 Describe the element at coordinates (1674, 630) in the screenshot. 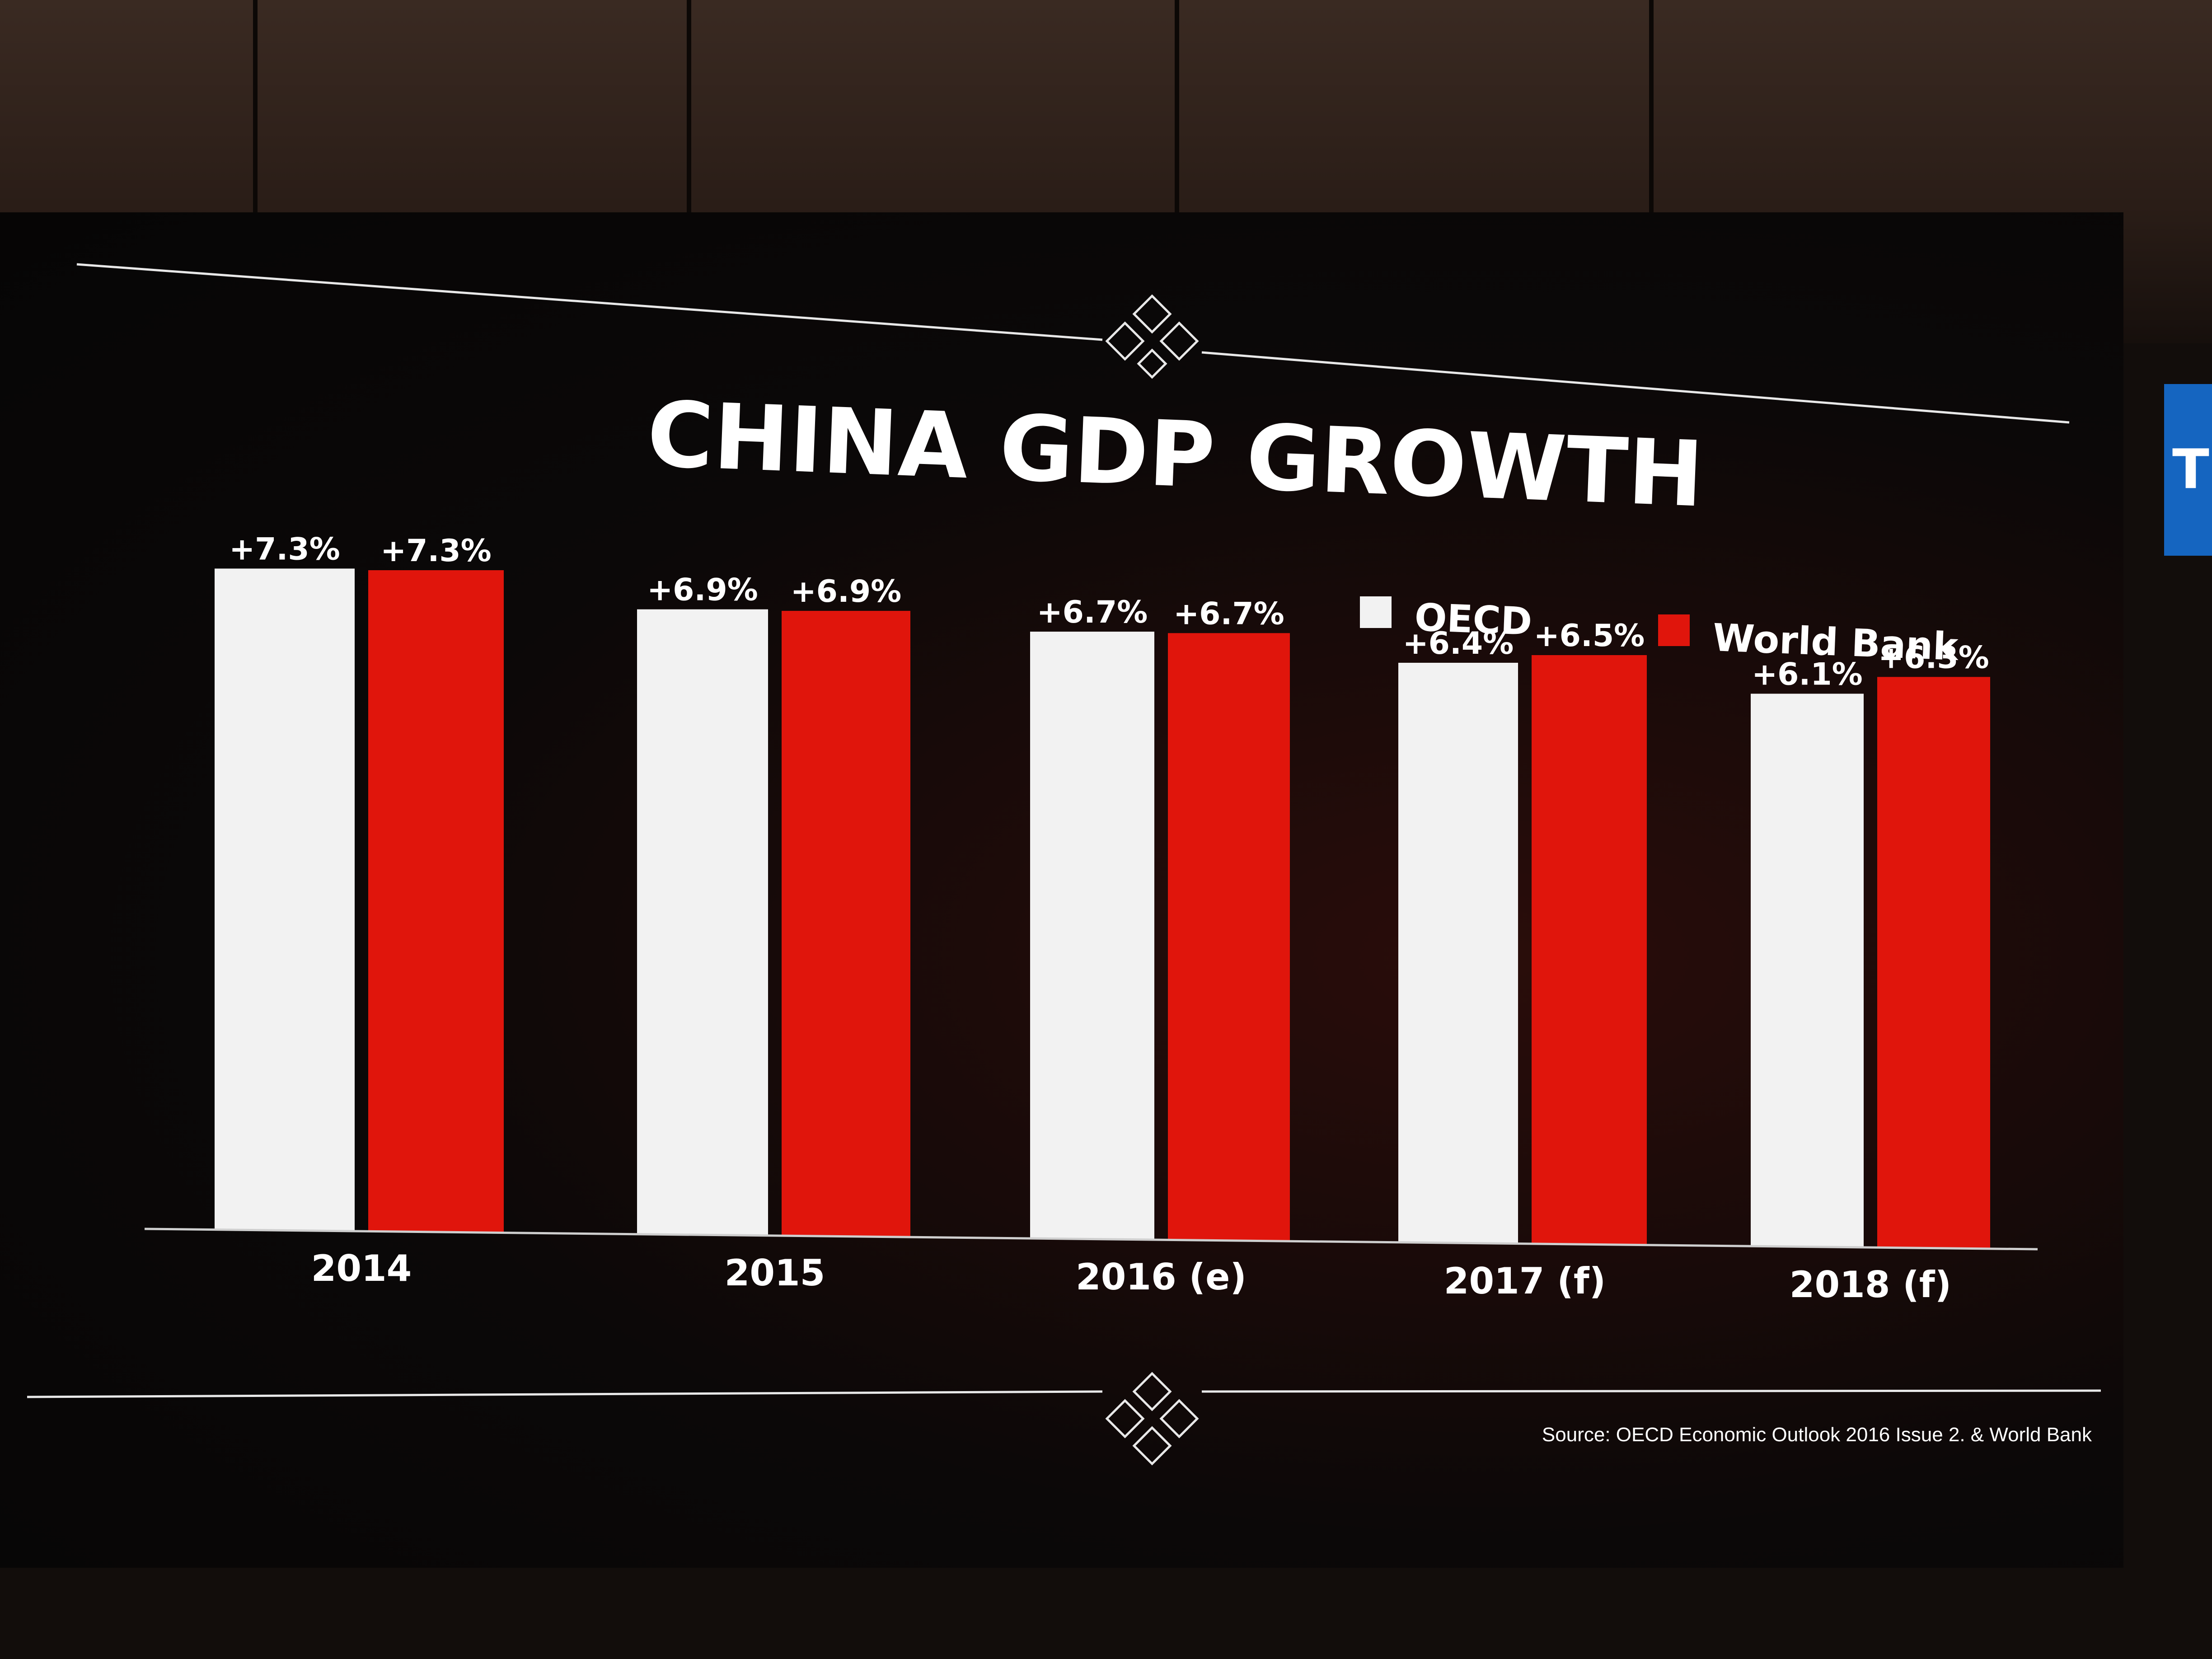

I see `legend-swatch-world-bank` at that location.